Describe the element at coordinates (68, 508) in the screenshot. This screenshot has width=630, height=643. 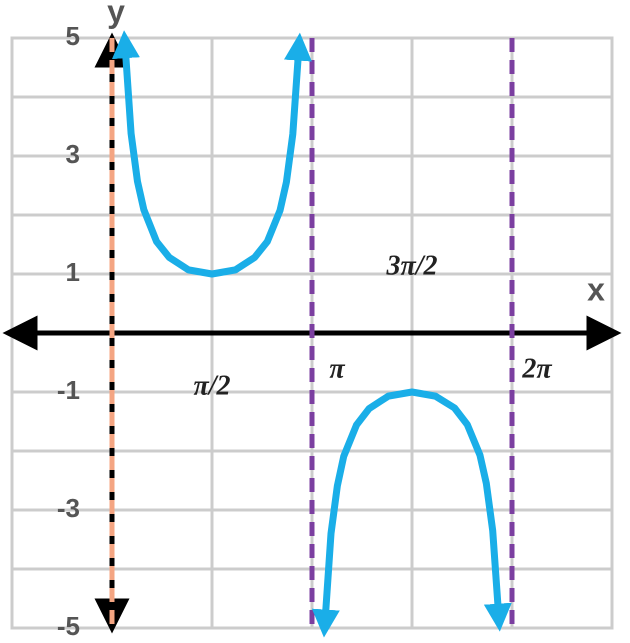
I see `y-tick-label: -3` at that location.